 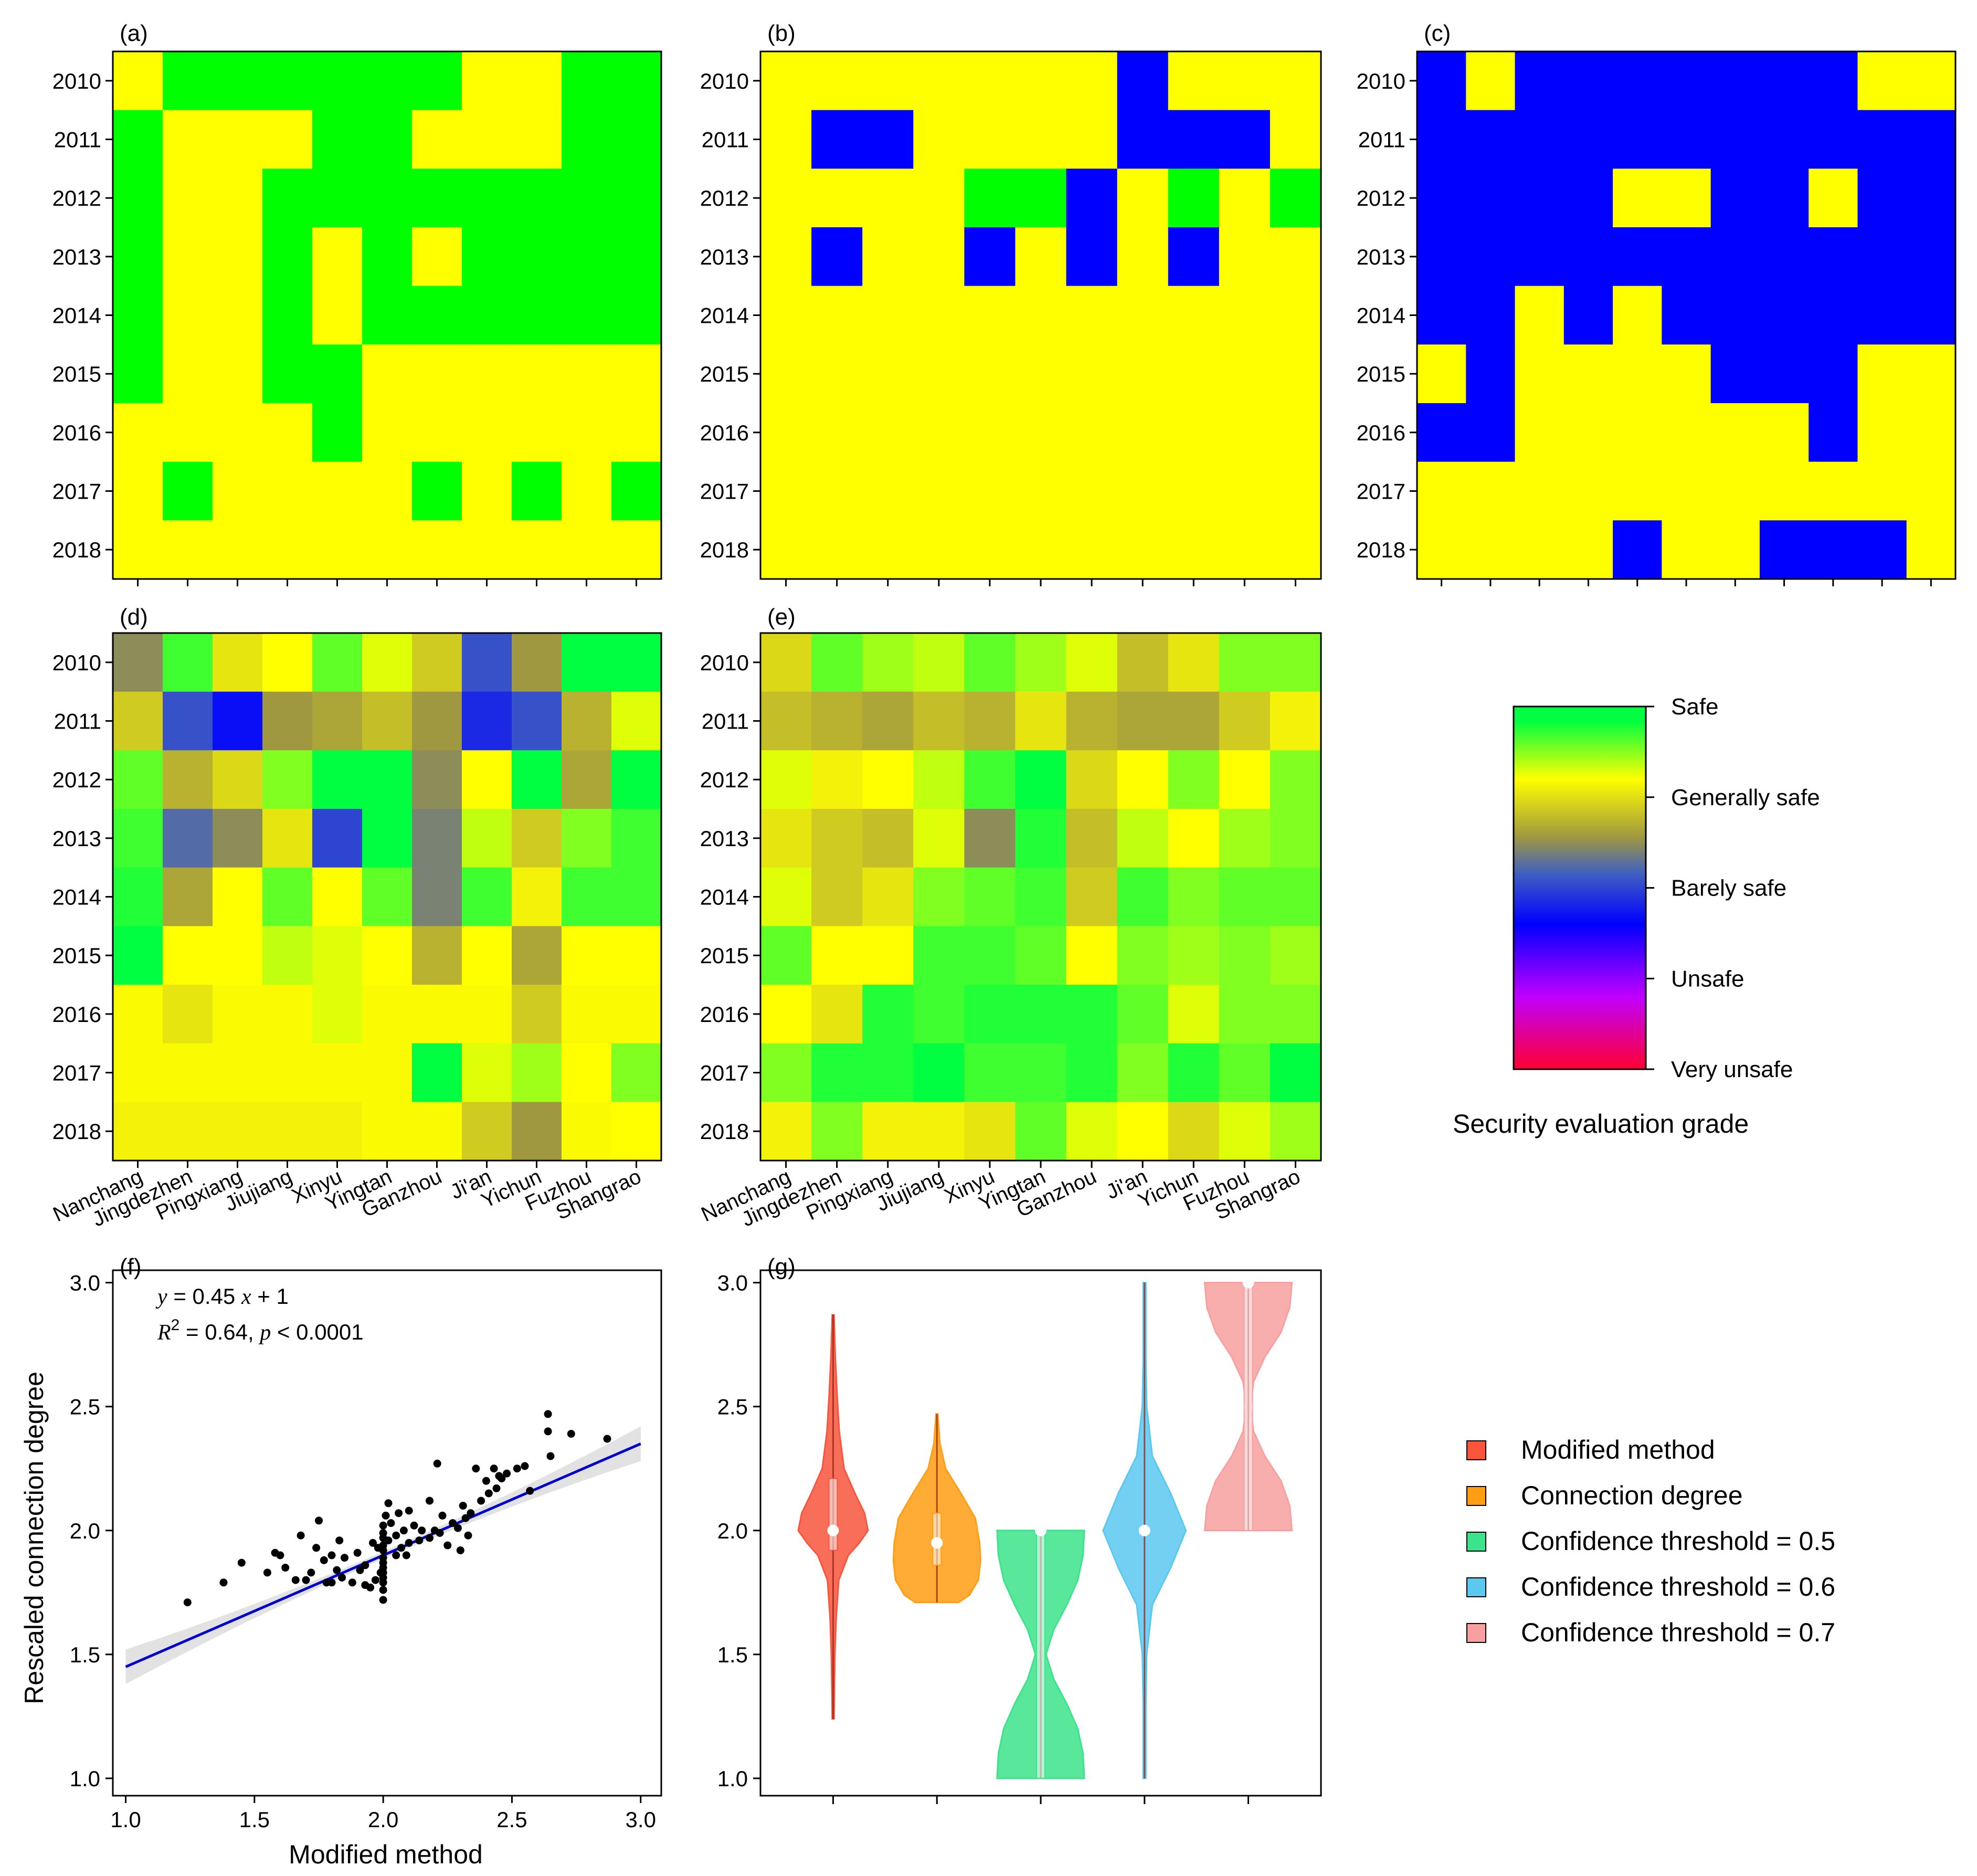 What do you see at coordinates (387, 1533) in the screenshot?
I see `scatter-frame` at bounding box center [387, 1533].